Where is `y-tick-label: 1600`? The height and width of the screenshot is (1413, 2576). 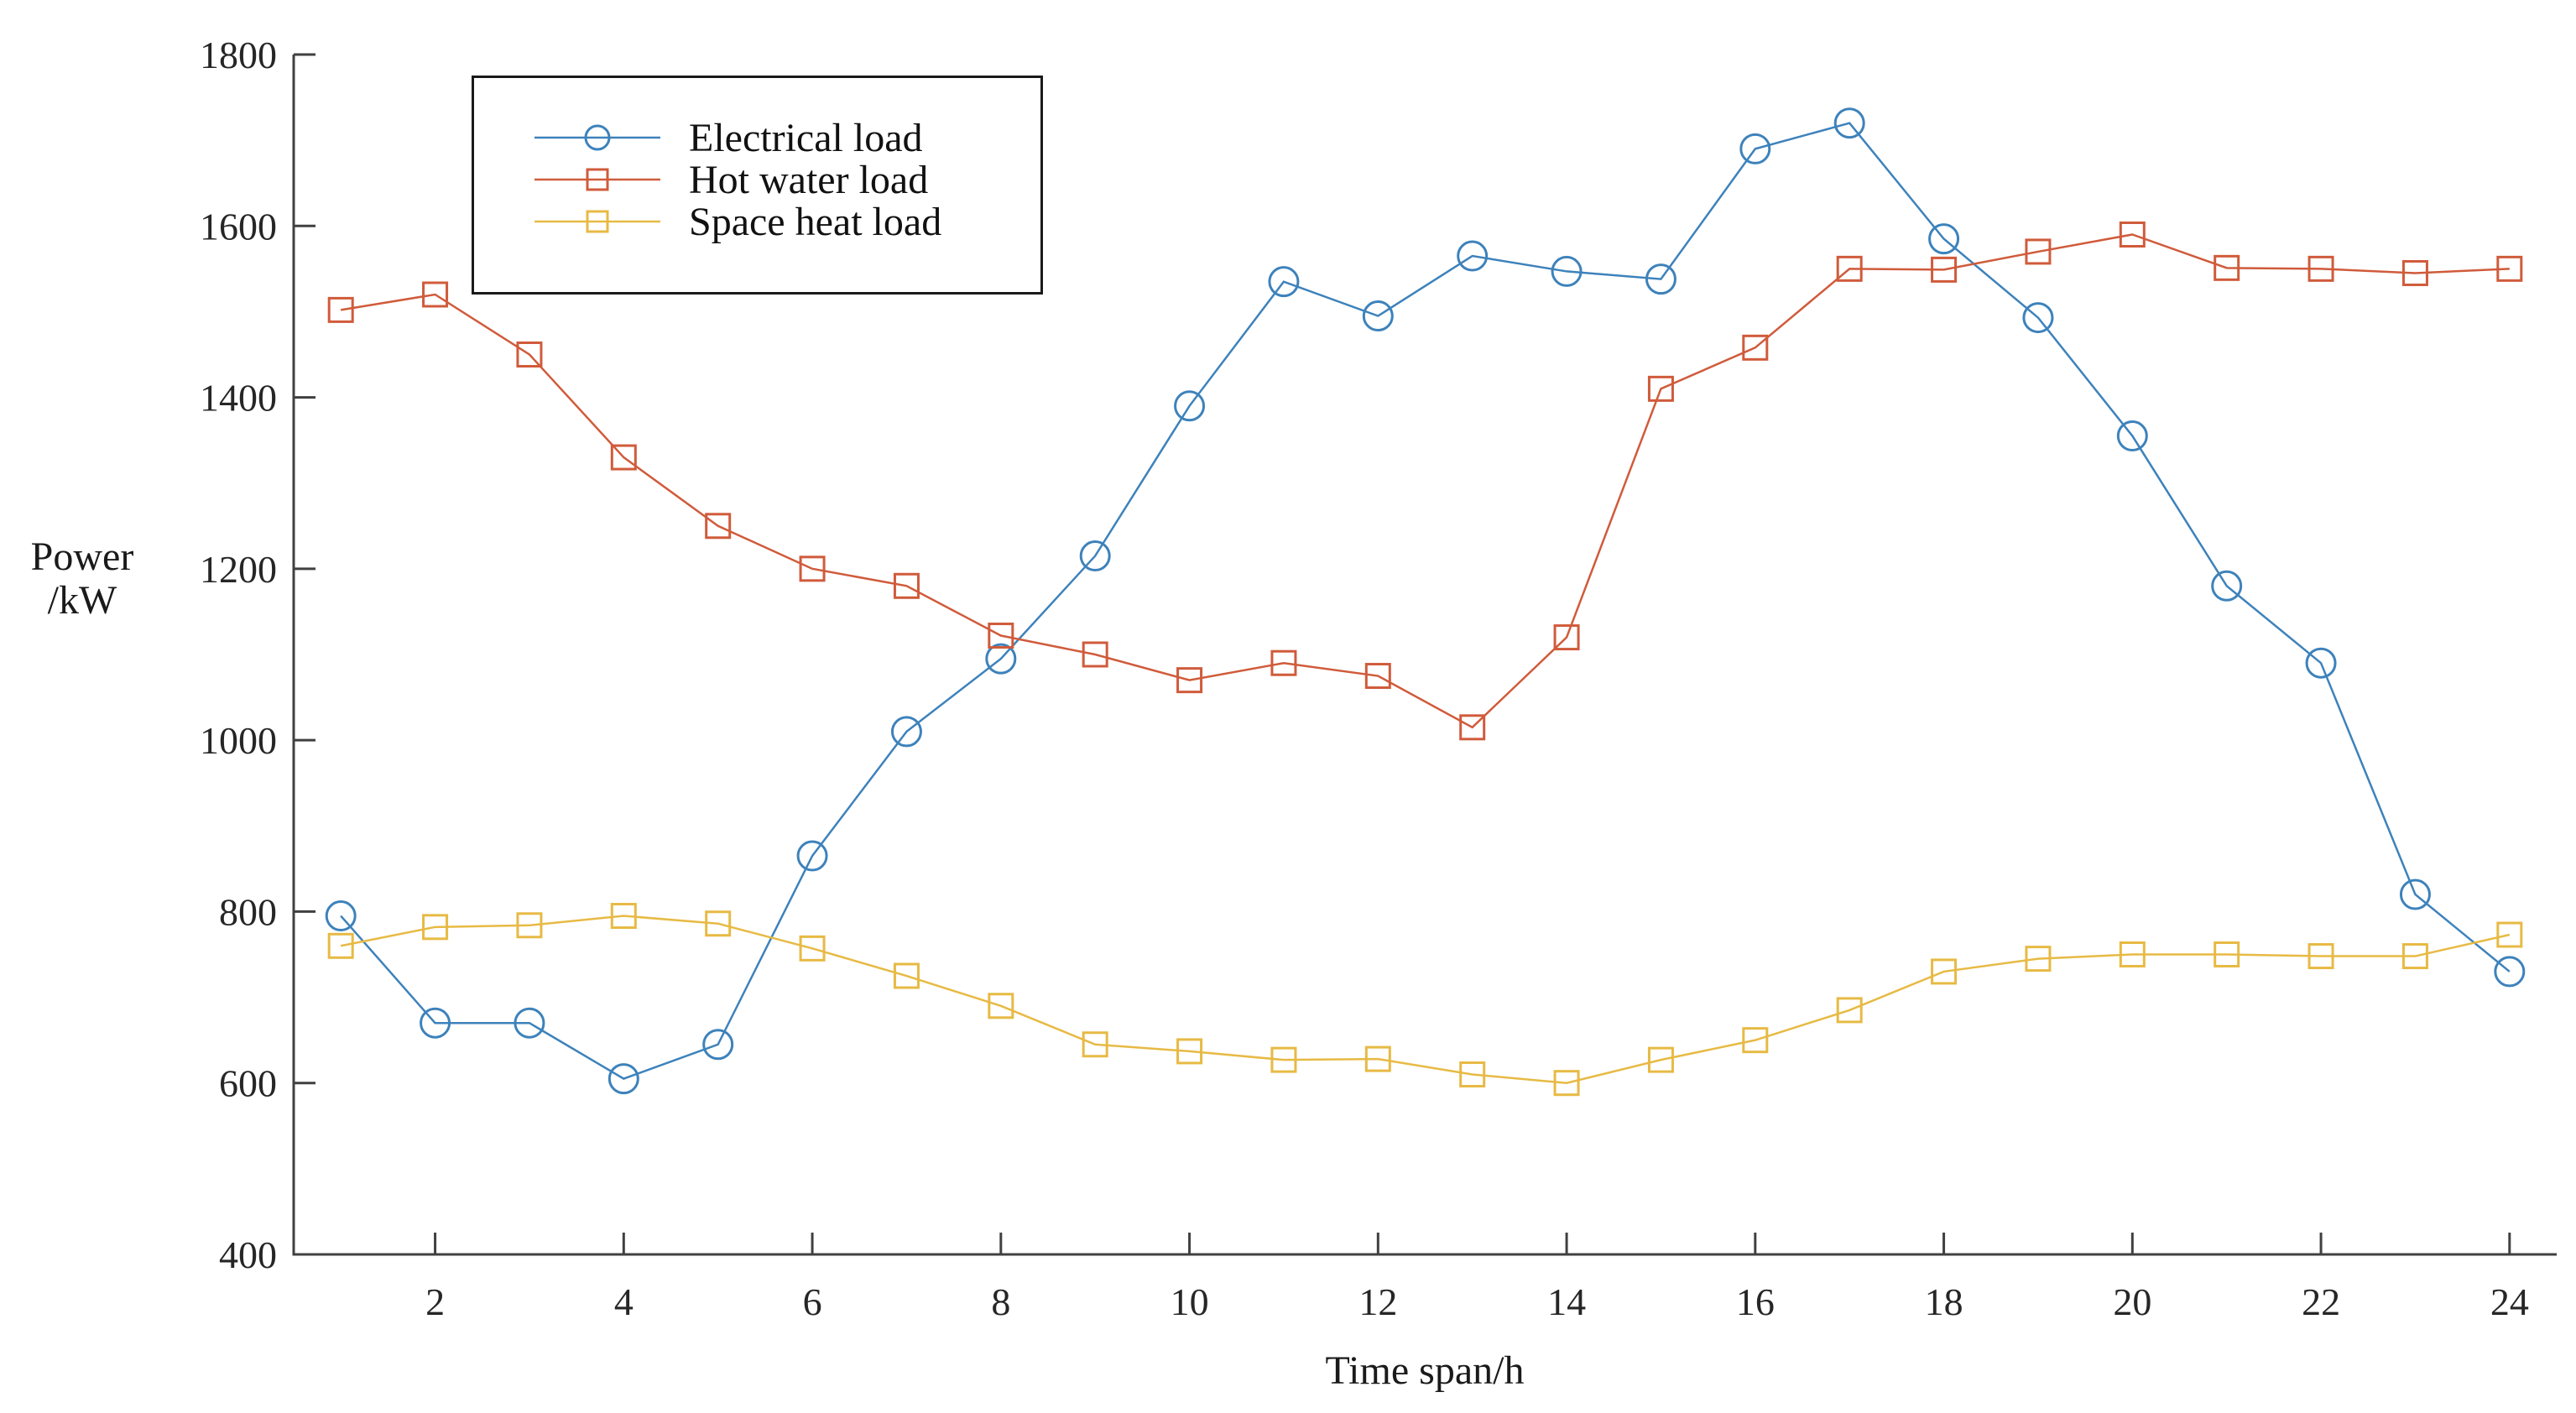
y-tick-label: 1600 is located at coordinates (238, 226).